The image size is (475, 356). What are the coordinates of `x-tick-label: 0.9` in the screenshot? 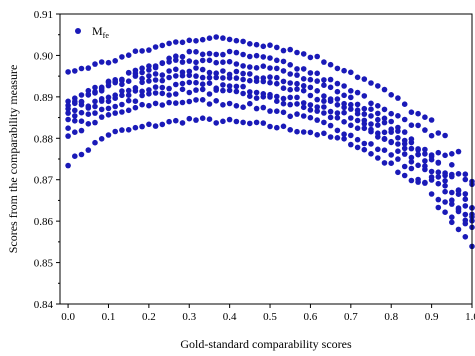 It's located at (432, 317).